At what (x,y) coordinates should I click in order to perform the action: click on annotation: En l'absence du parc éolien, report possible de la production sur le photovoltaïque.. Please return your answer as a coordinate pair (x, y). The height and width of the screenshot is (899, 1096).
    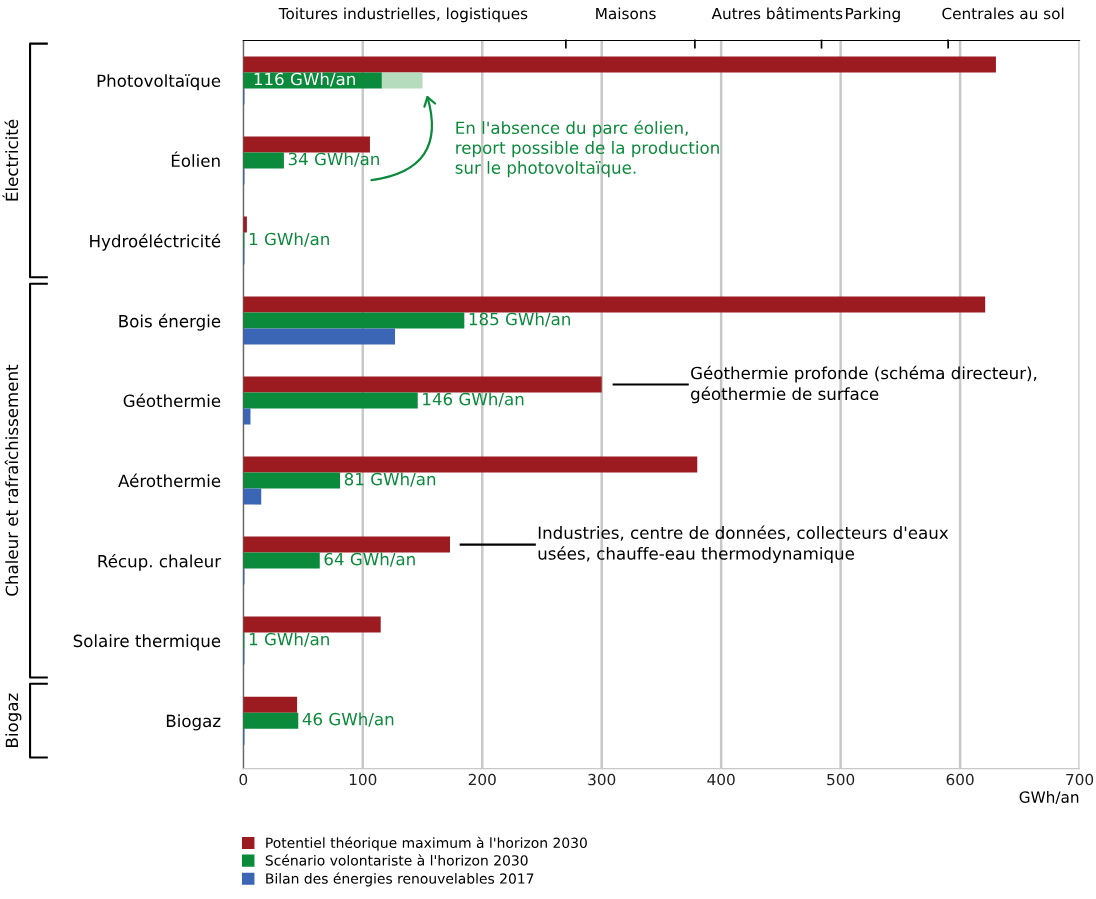
    Looking at the image, I should click on (587, 149).